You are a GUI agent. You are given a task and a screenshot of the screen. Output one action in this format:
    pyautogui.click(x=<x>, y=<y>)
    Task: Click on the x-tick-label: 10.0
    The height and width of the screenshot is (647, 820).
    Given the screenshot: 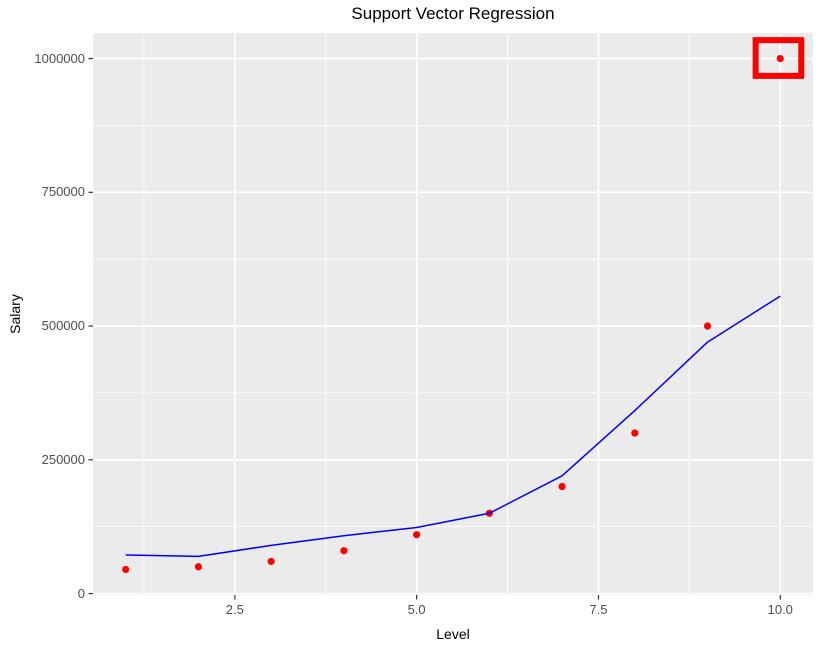 What is the action you would take?
    pyautogui.click(x=780, y=609)
    